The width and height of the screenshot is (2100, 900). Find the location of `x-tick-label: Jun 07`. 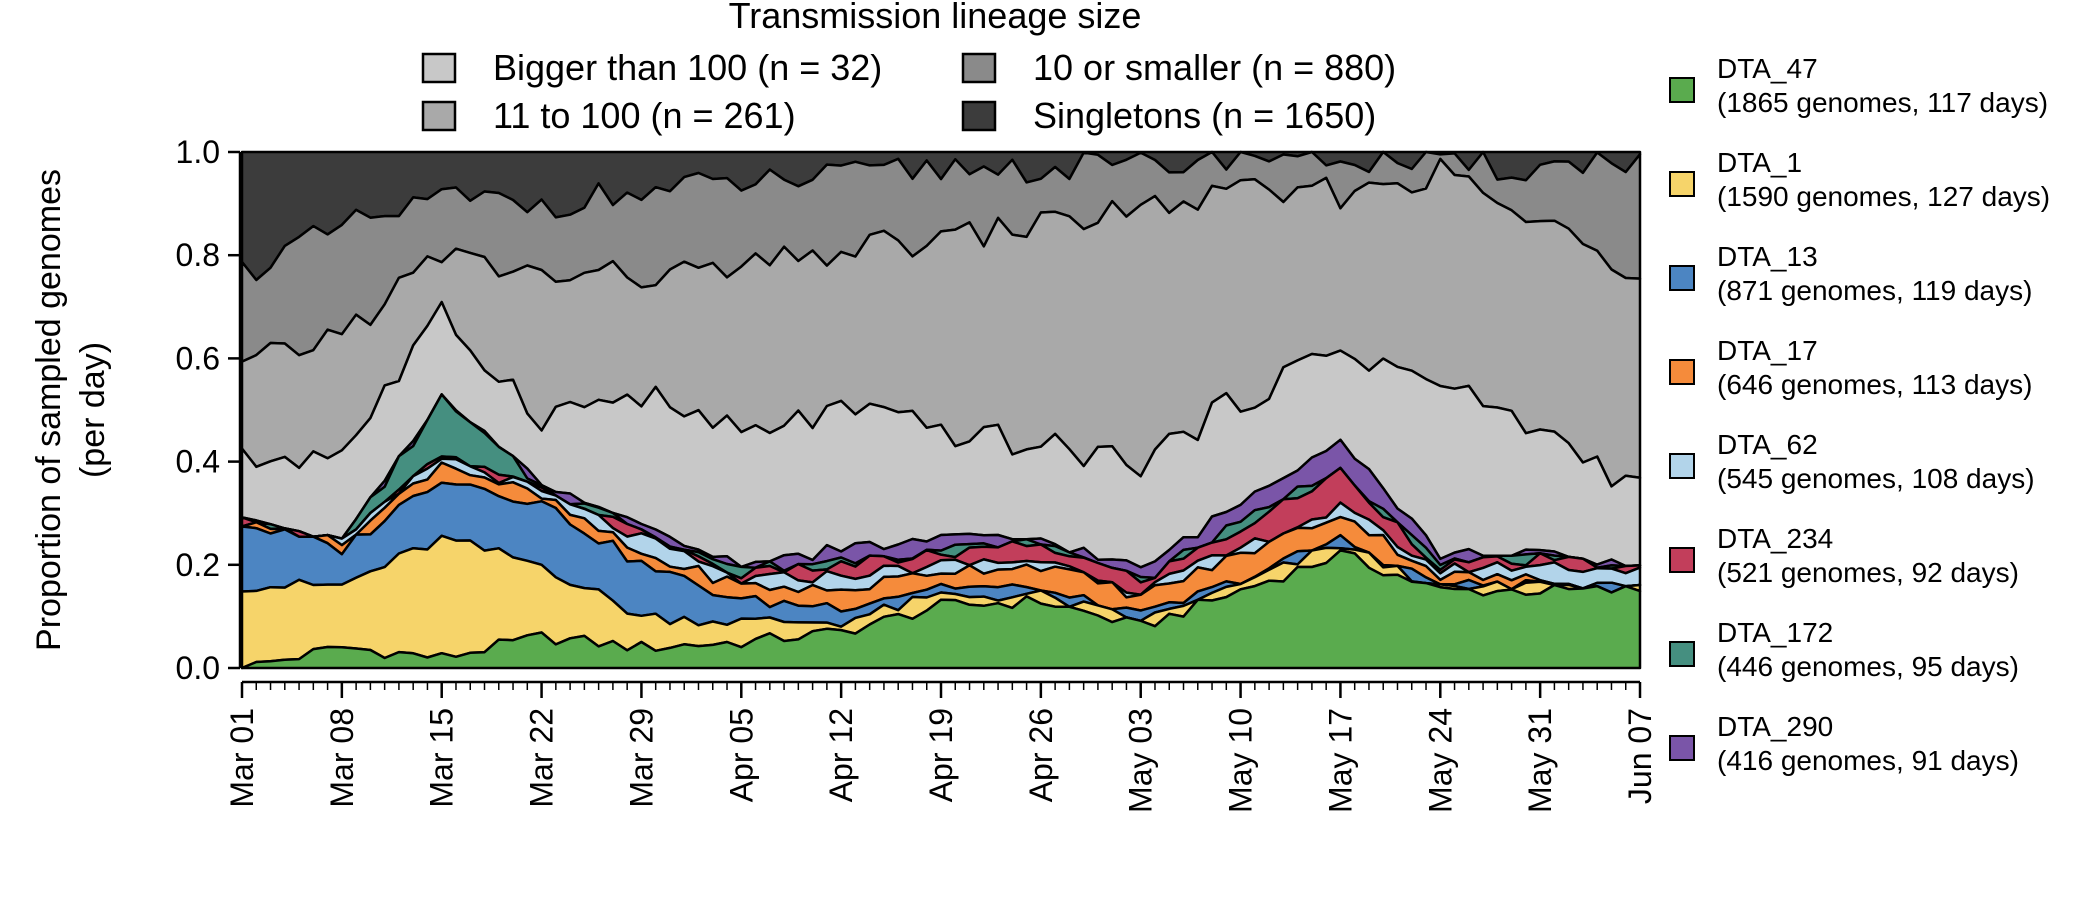

x-tick-label: Jun 07 is located at coordinates (1640, 756).